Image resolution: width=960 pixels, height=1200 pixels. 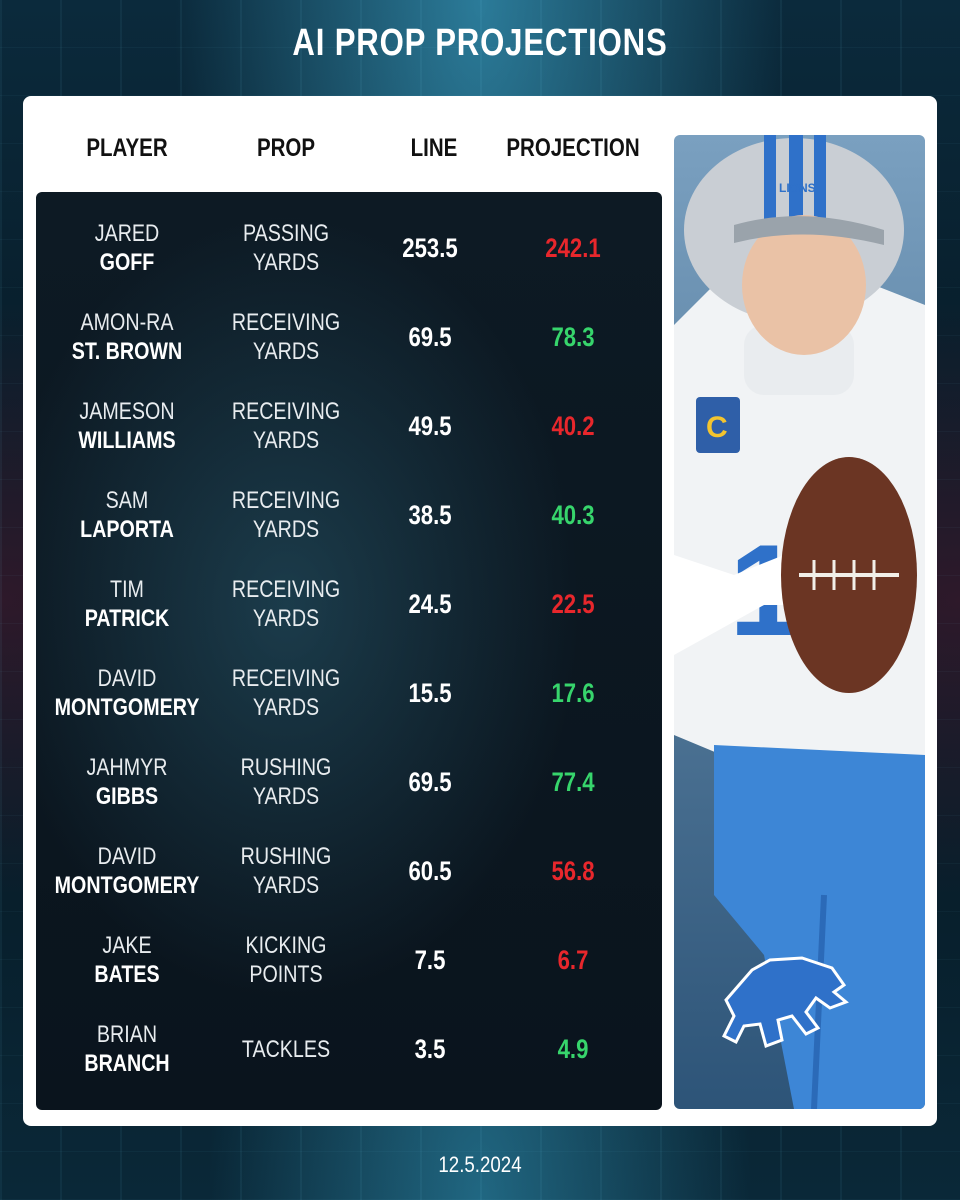 What do you see at coordinates (127, 233) in the screenshot?
I see `player-first-name: JARED` at bounding box center [127, 233].